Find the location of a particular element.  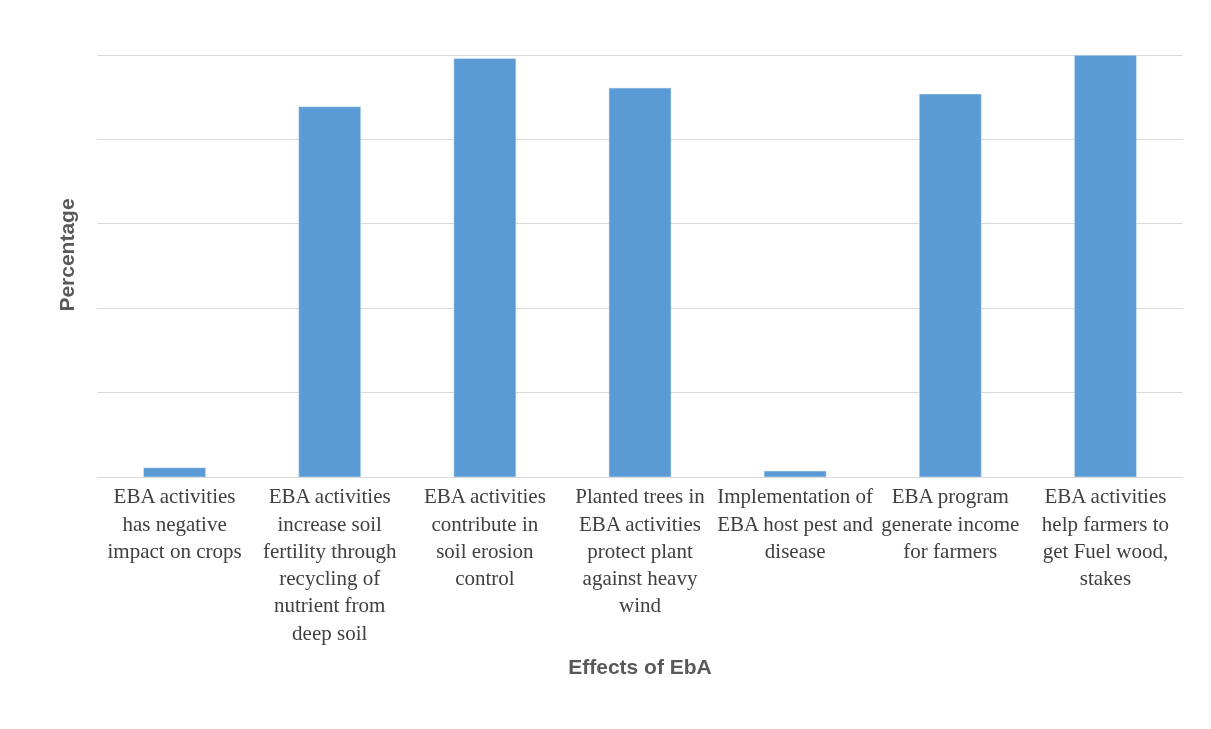

x-tick-label: EBA activities has negative impact on crops is located at coordinates (174, 523).